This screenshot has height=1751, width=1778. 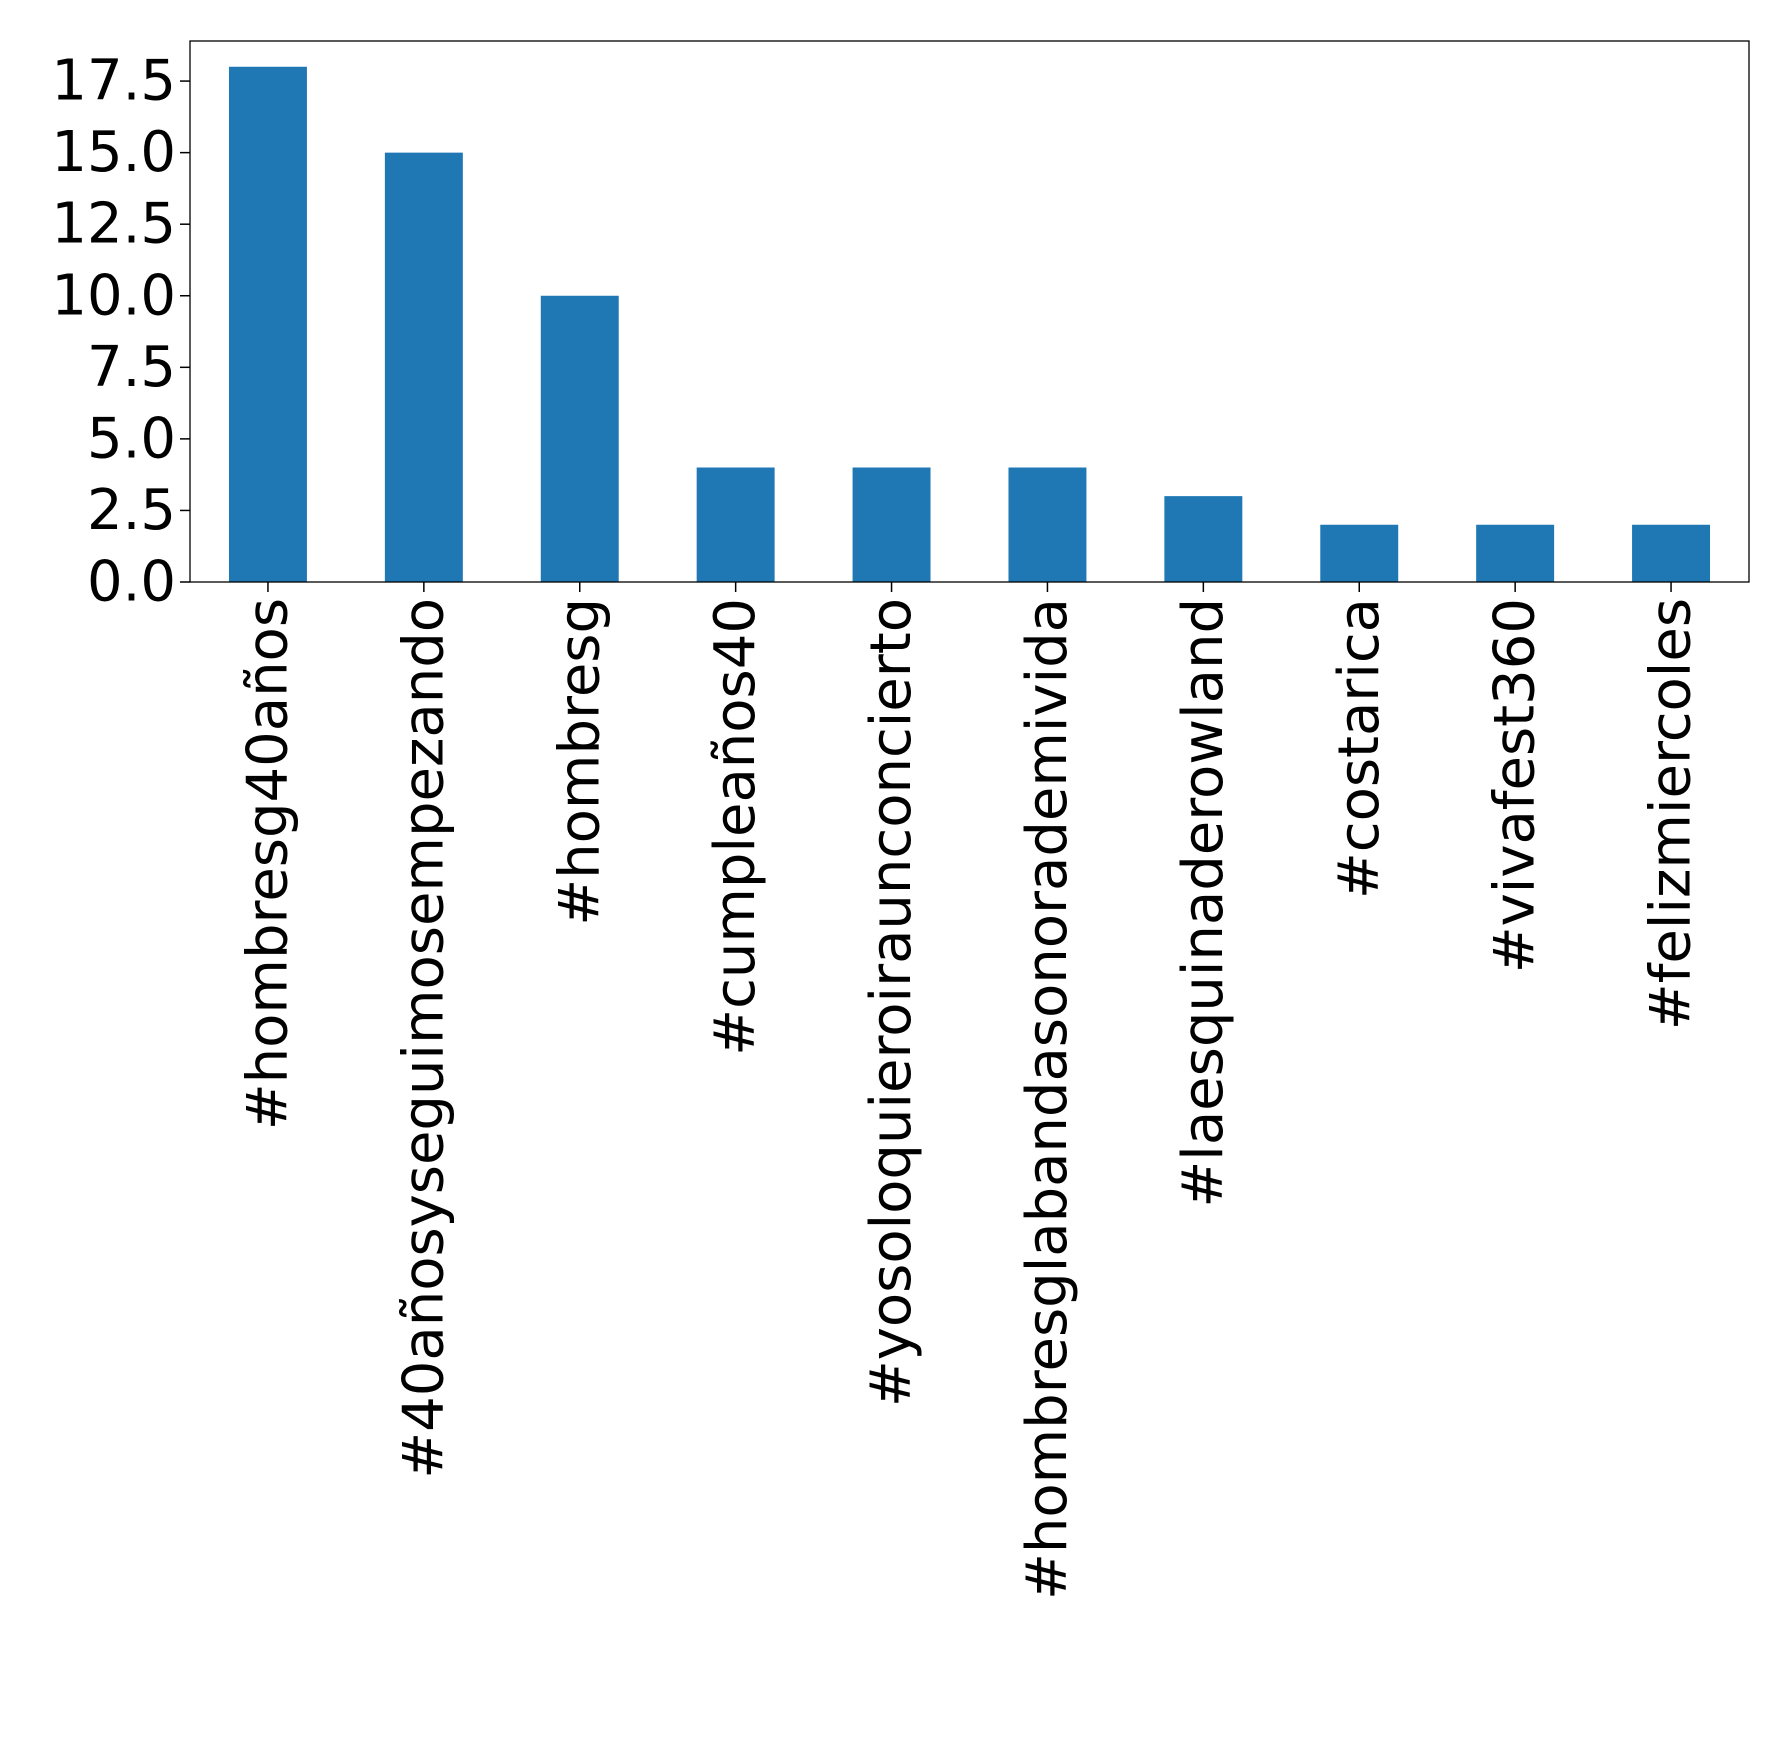 What do you see at coordinates (131, 367) in the screenshot?
I see `y-tick-label: 7.5` at bounding box center [131, 367].